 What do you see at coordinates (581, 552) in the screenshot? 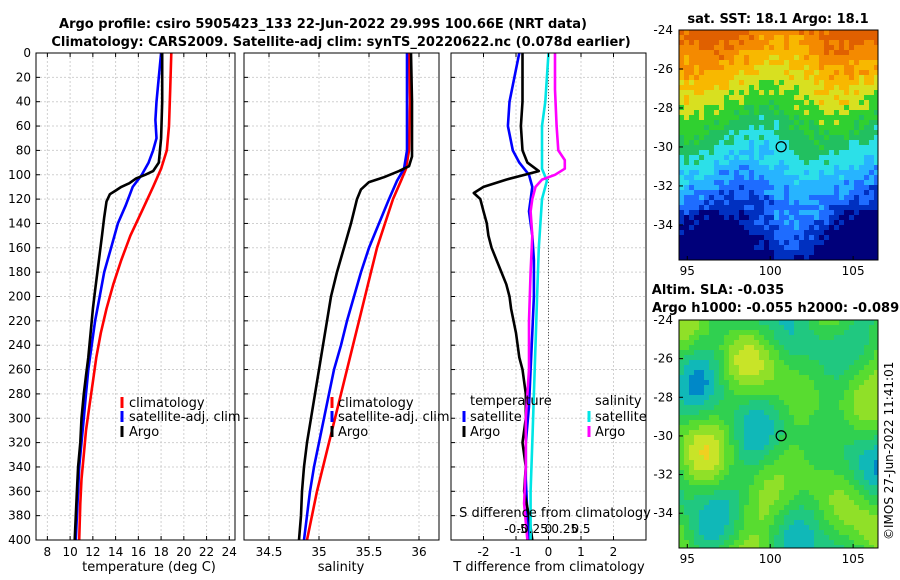
I see `x-tick-label: 1` at bounding box center [581, 552].